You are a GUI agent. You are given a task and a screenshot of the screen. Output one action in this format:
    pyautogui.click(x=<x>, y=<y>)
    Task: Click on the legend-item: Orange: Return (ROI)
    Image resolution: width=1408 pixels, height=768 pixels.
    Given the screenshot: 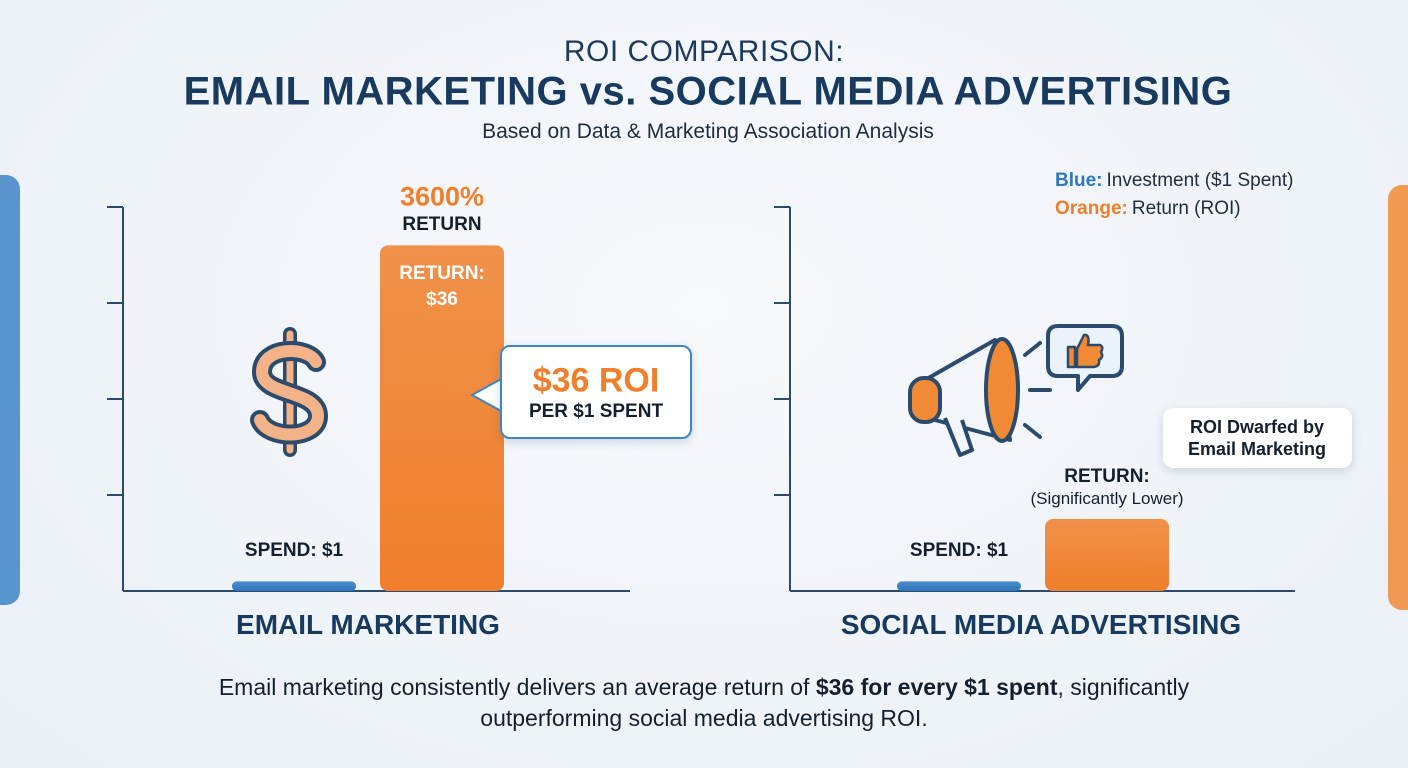 What is the action you would take?
    pyautogui.click(x=1148, y=209)
    